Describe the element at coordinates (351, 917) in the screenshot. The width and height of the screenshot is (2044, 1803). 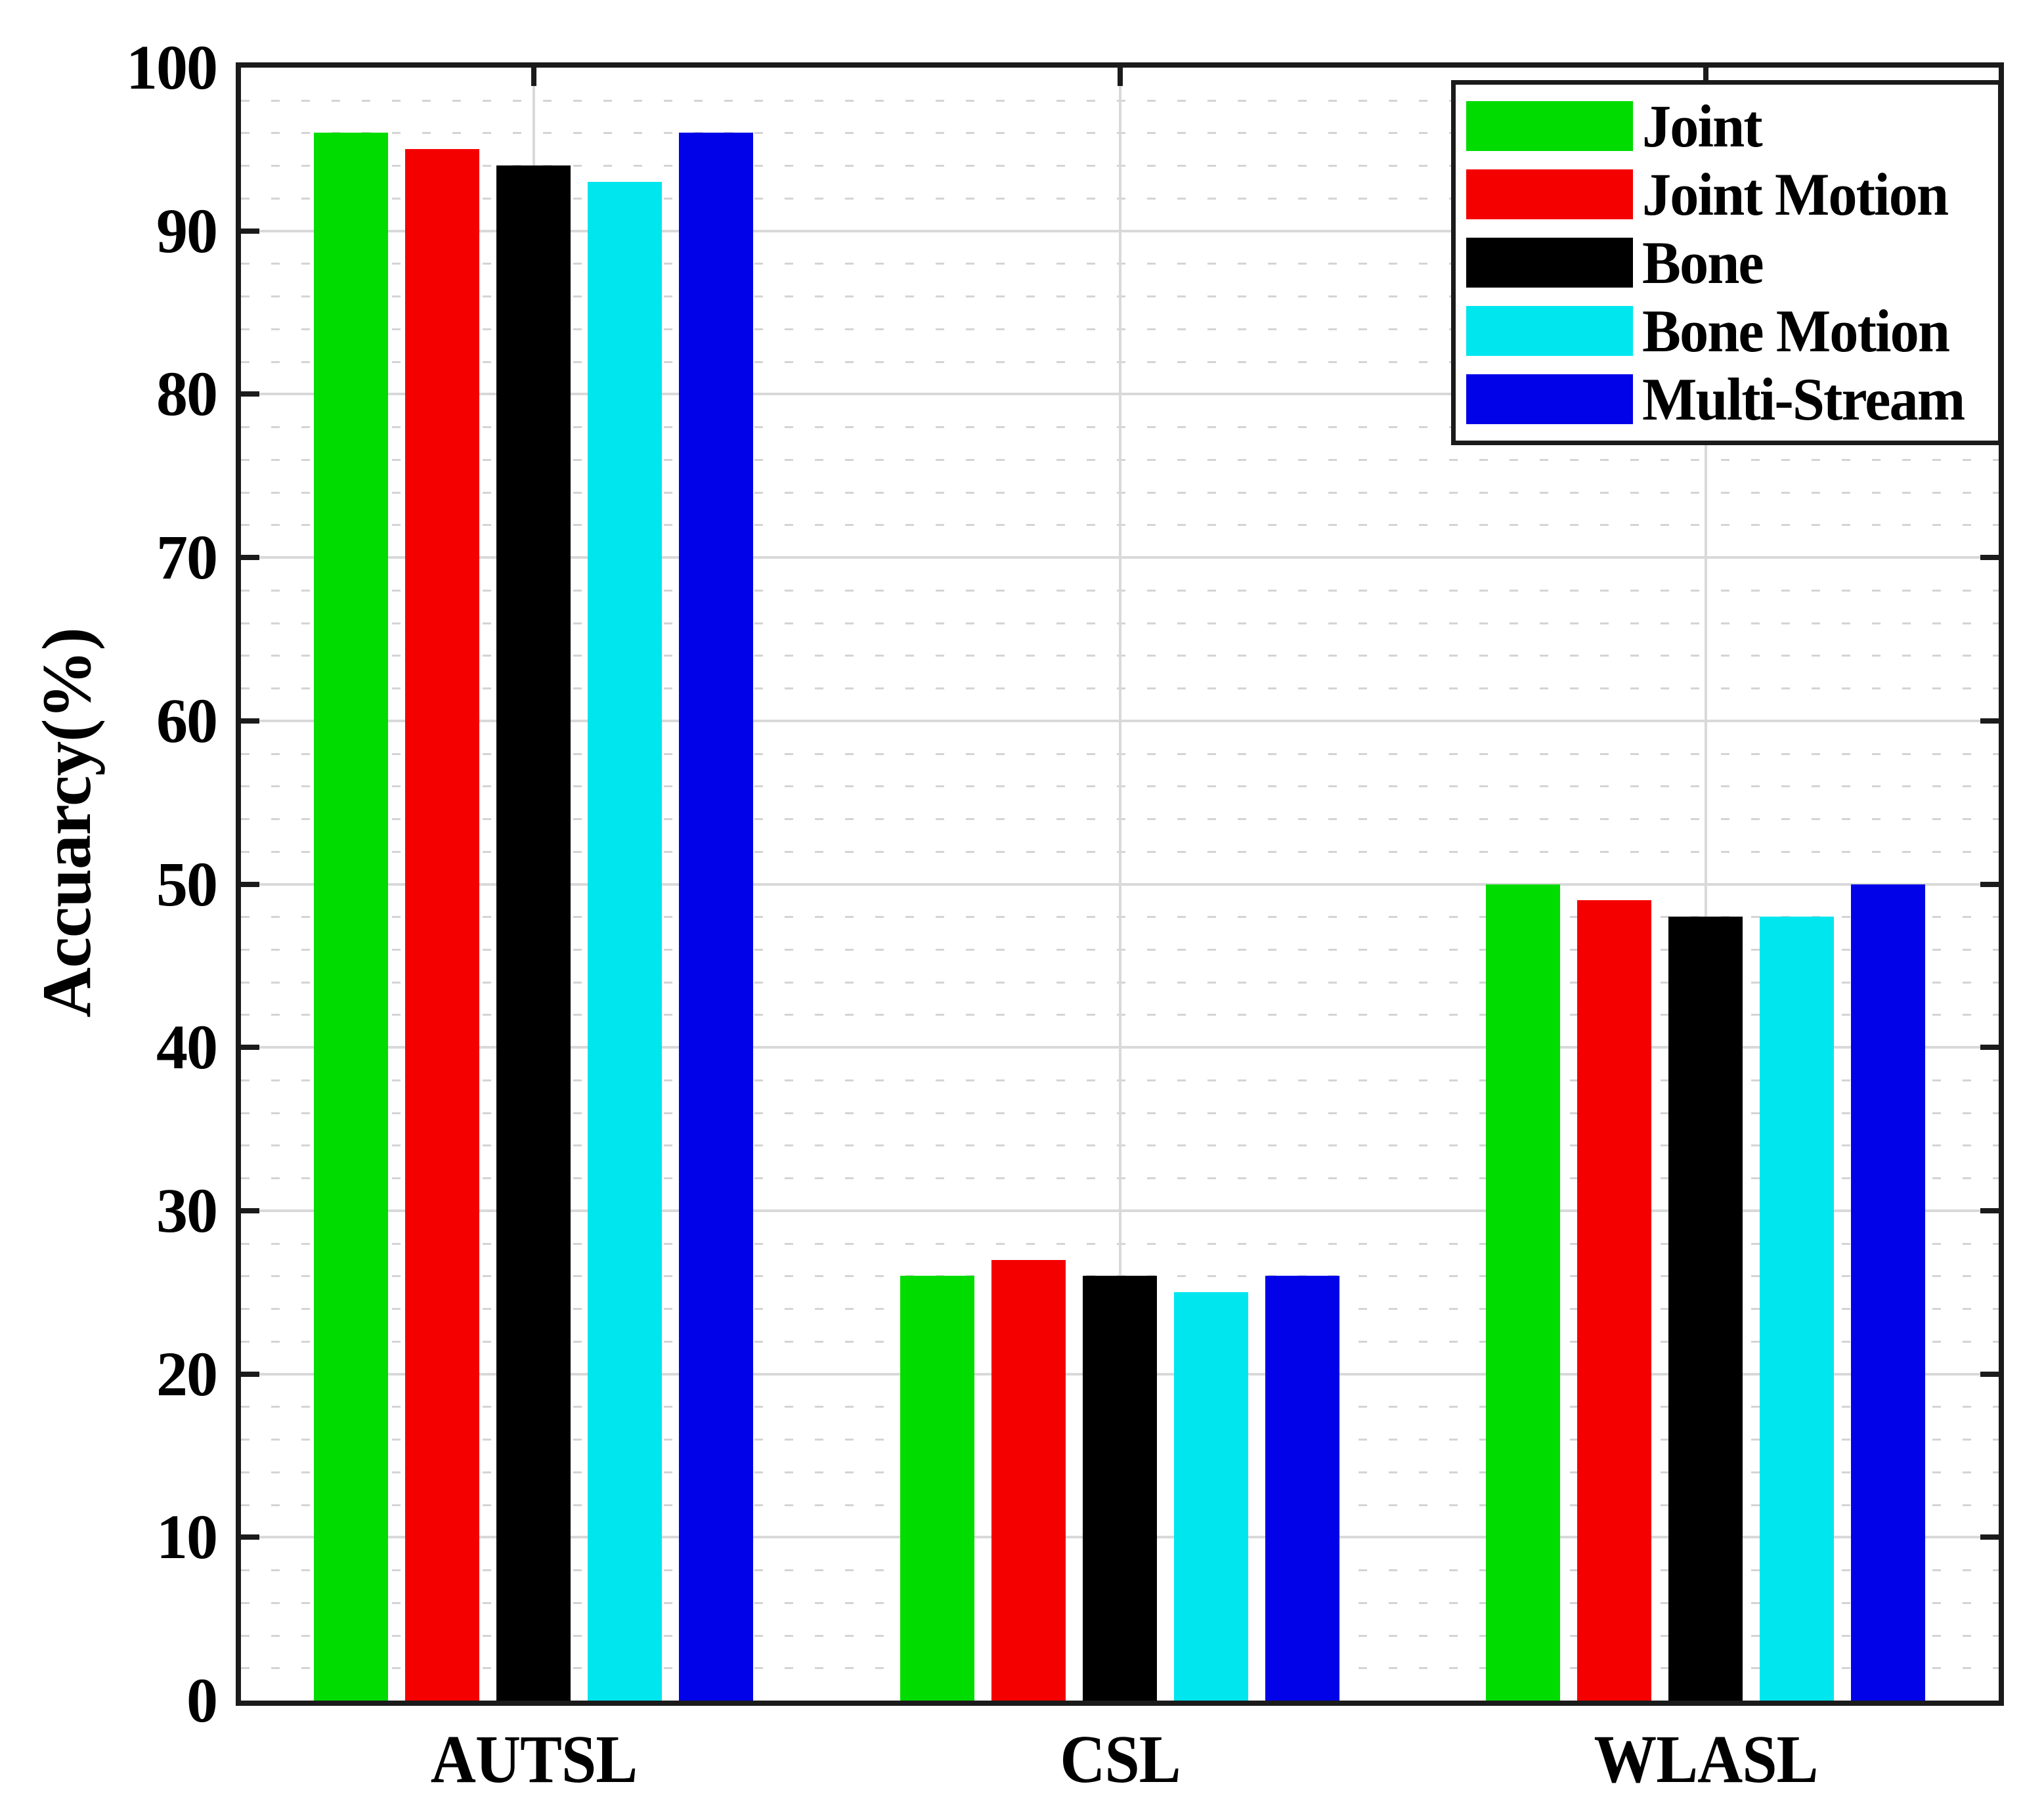
I see `bar-autsl-joint` at that location.